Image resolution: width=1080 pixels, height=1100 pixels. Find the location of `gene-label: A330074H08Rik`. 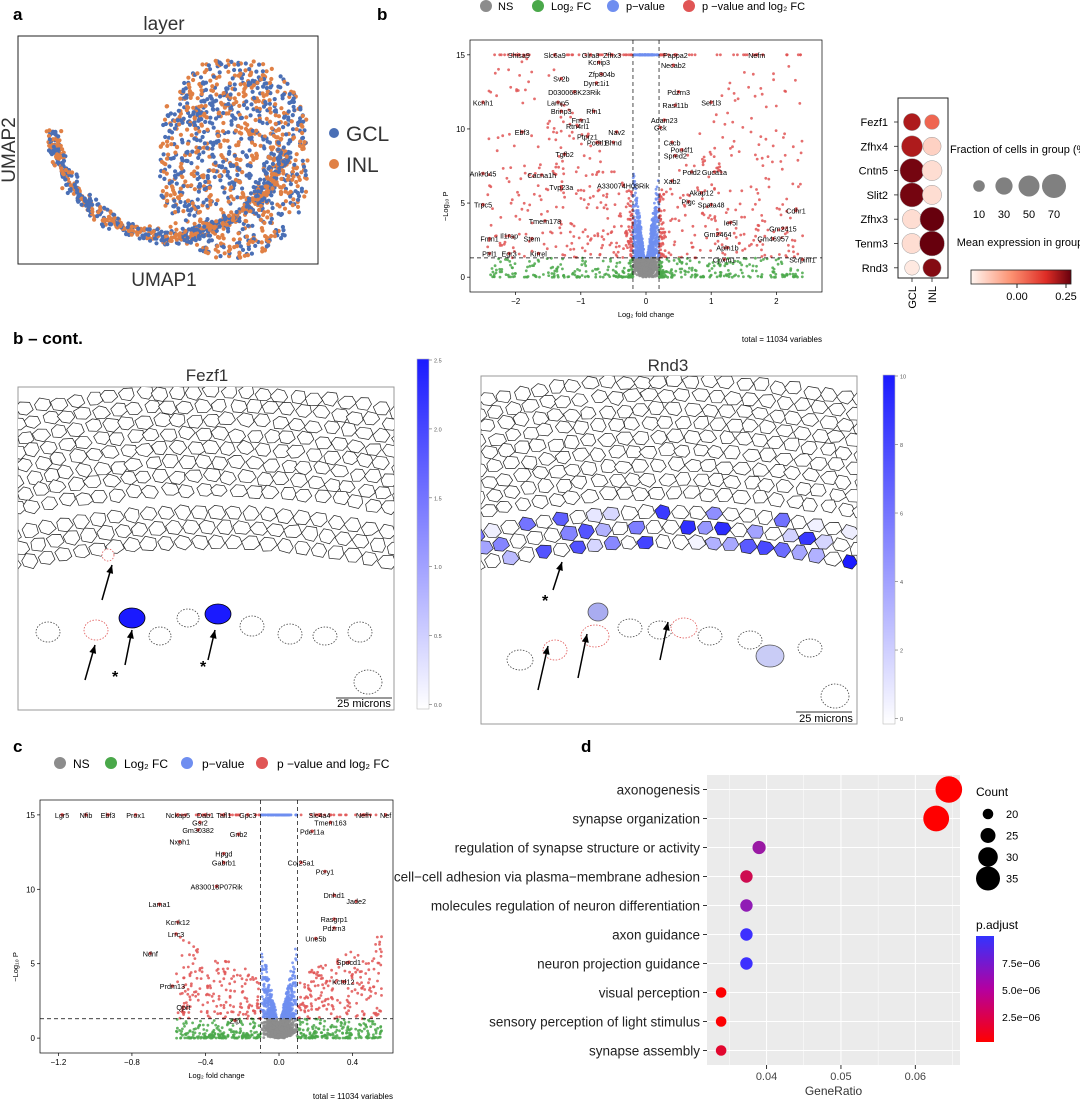

gene-label: A330074H08Rik is located at coordinates (623, 185).